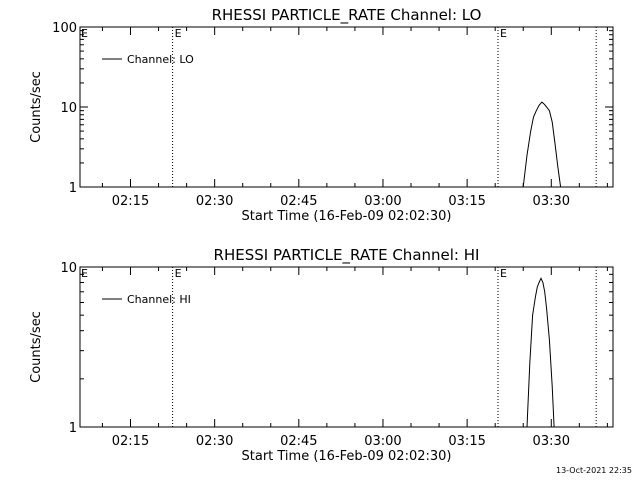 The image size is (640, 480). Describe the element at coordinates (84, 273) in the screenshot. I see `chart-2-event-label-left: E` at that location.